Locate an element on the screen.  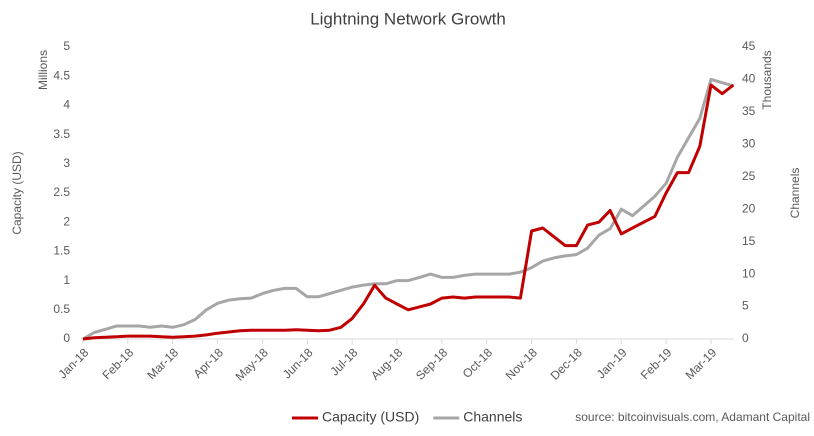
x-tick-label: May-18 is located at coordinates (252, 364).